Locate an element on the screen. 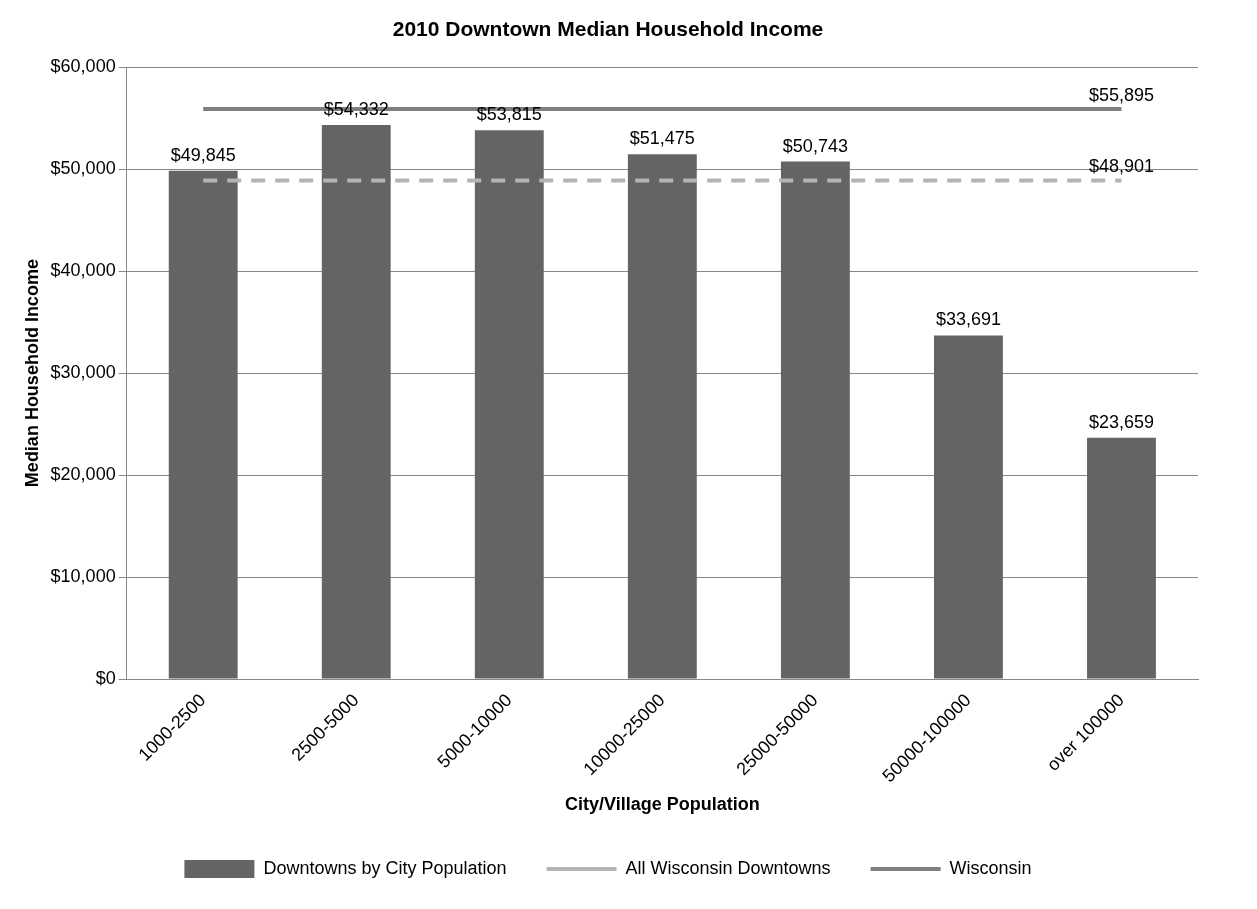  y-tick-label: $50,000 is located at coordinates (83, 168).